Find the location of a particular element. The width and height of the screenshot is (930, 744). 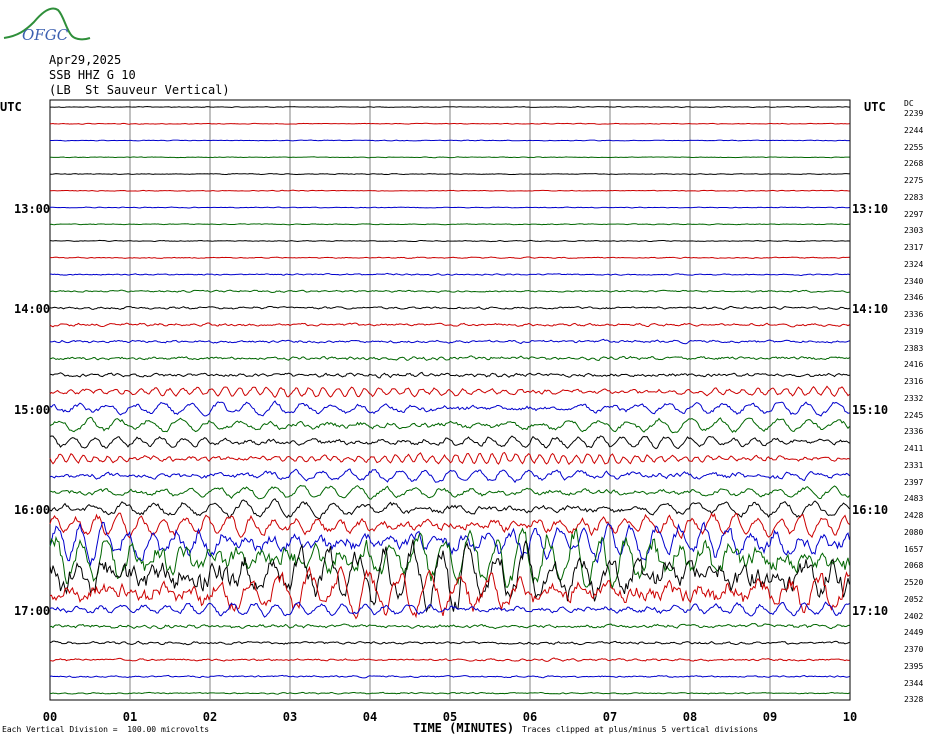

x-tick-label: 03 is located at coordinates (290, 717).